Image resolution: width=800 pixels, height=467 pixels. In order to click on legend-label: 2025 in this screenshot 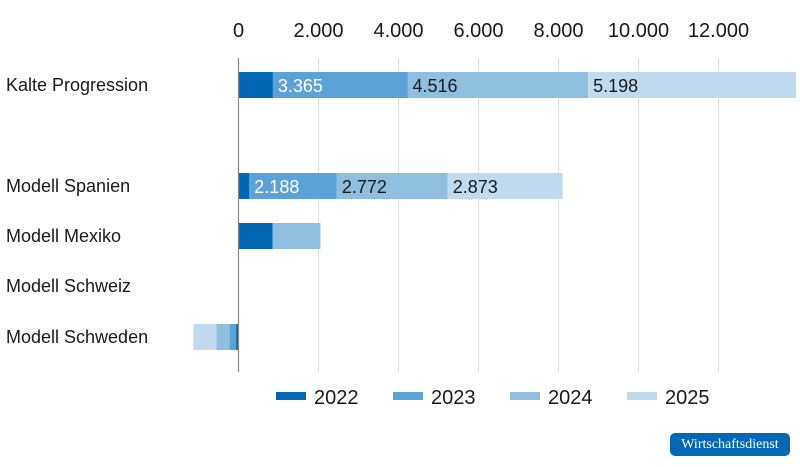, I will do `click(687, 398)`.